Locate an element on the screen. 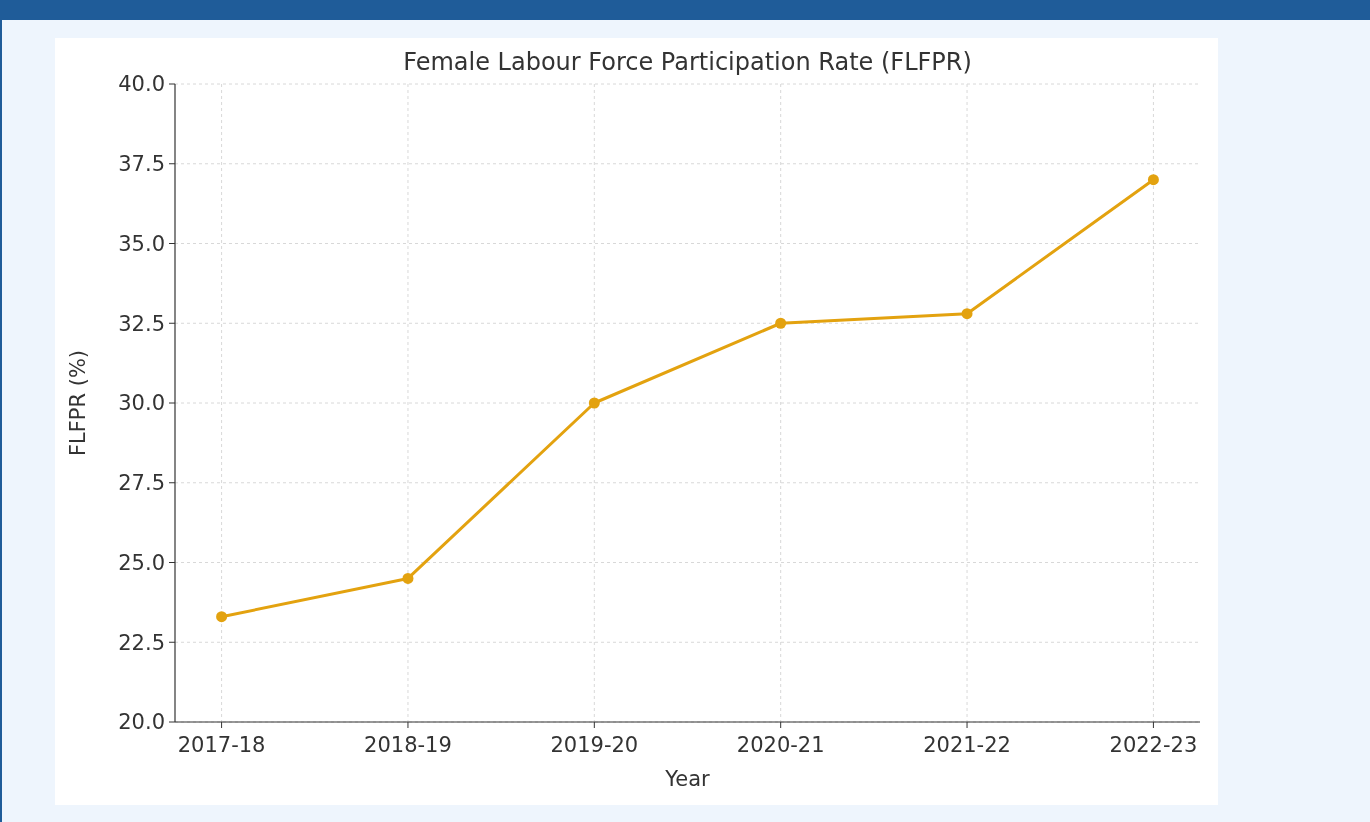 This screenshot has width=1370, height=822. chart-title: Female Labour Force Participation Rate (FLFPR) is located at coordinates (687, 62).